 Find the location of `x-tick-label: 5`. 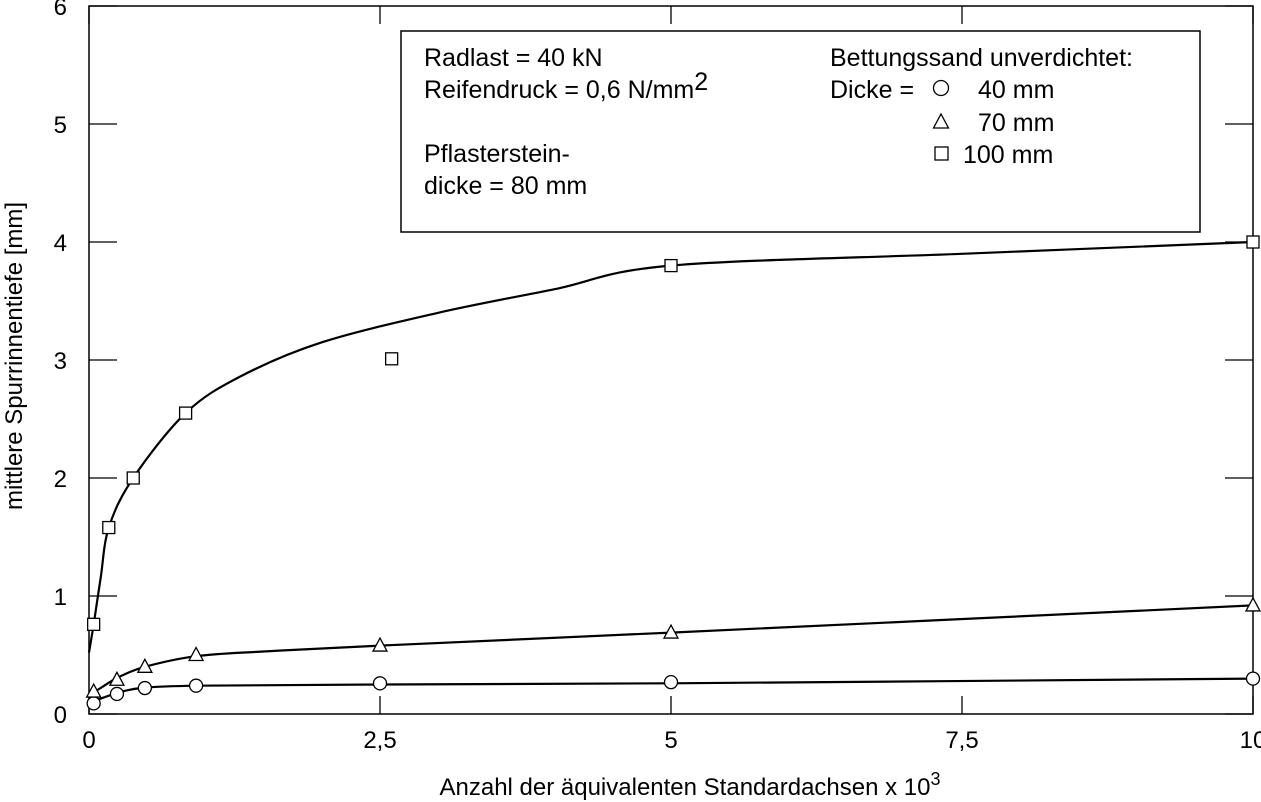

x-tick-label: 5 is located at coordinates (670, 740).